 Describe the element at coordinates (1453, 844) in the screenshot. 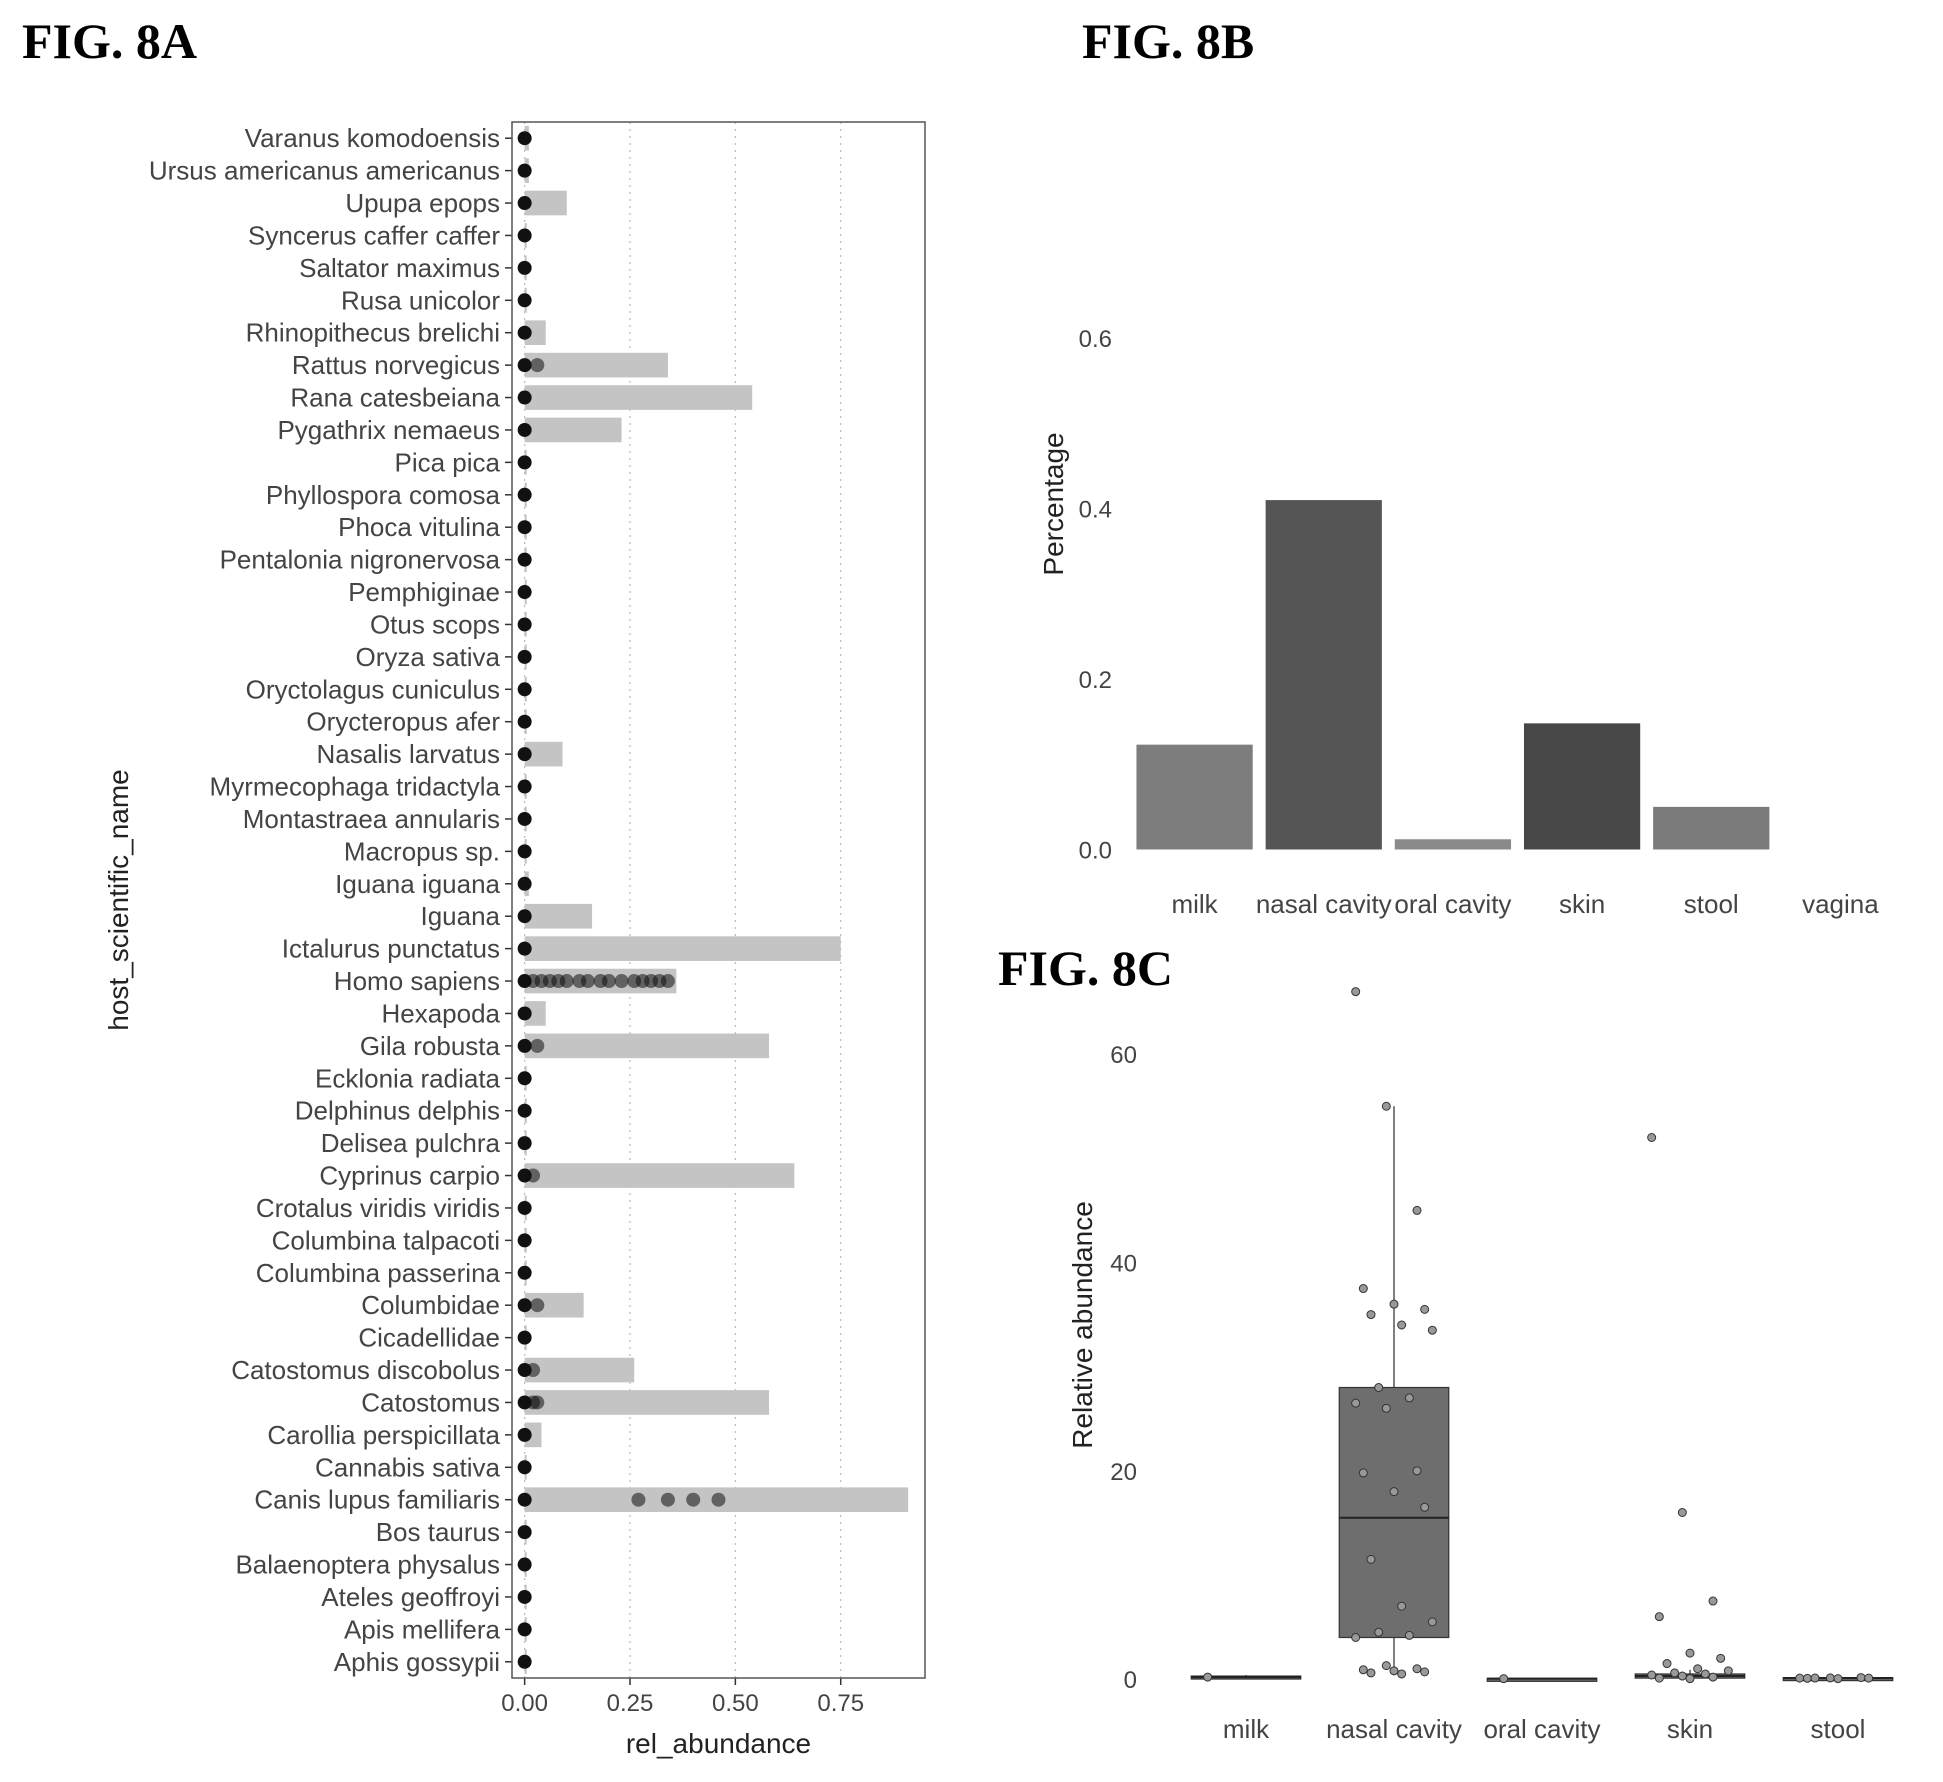

I see `bar-oral-cavity` at that location.